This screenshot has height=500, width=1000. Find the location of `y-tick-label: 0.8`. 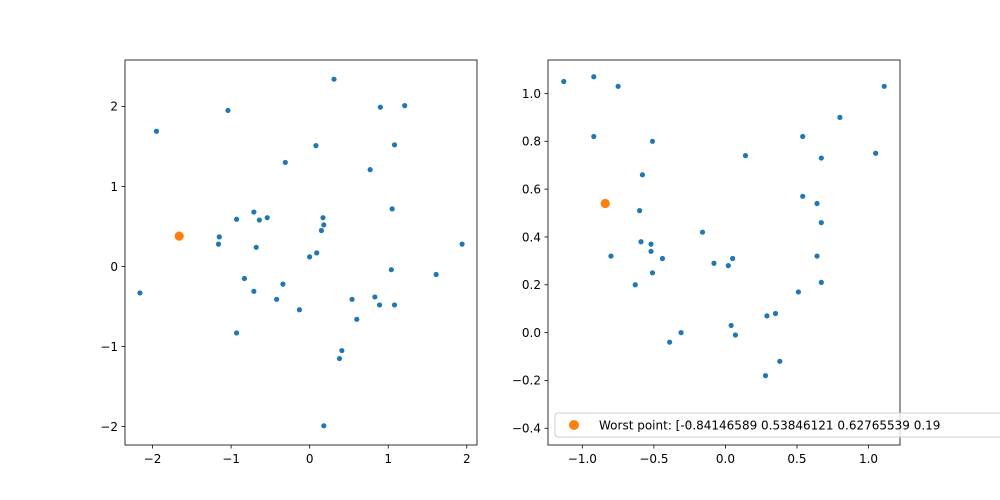

y-tick-label: 0.8 is located at coordinates (531, 142).